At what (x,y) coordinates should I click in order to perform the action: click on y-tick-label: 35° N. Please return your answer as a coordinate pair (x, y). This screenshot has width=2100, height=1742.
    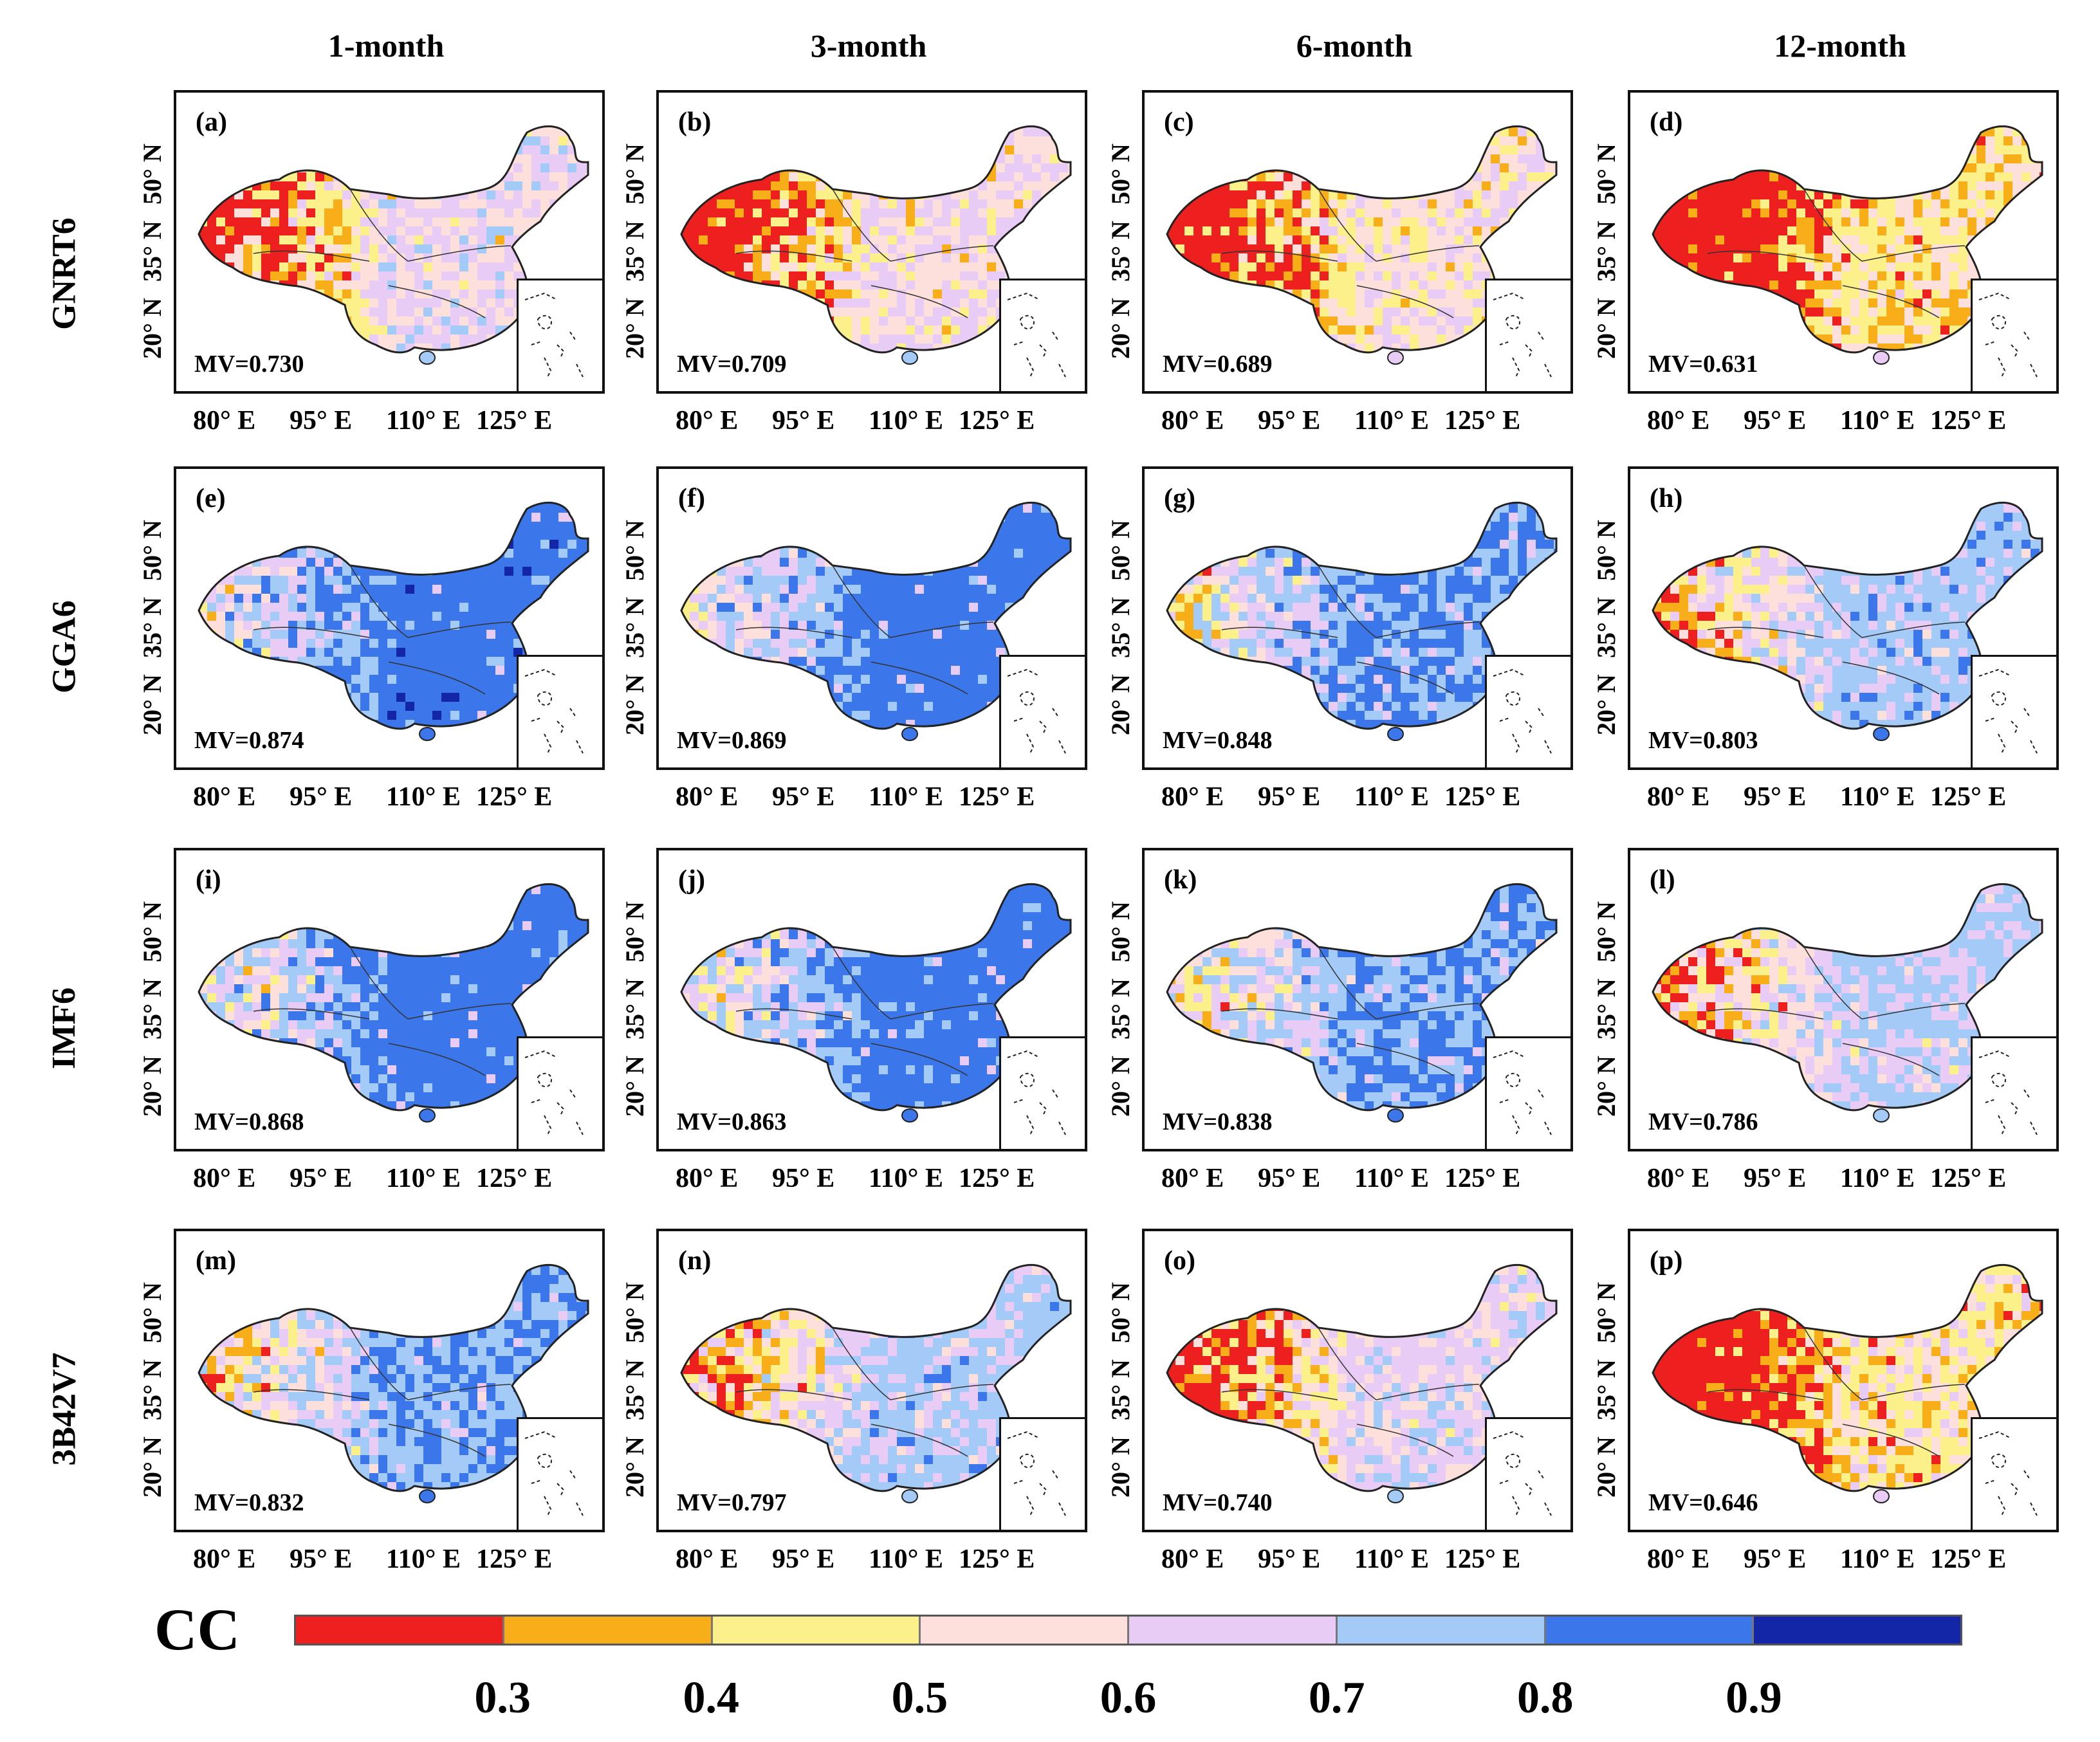
    Looking at the image, I should click on (1120, 251).